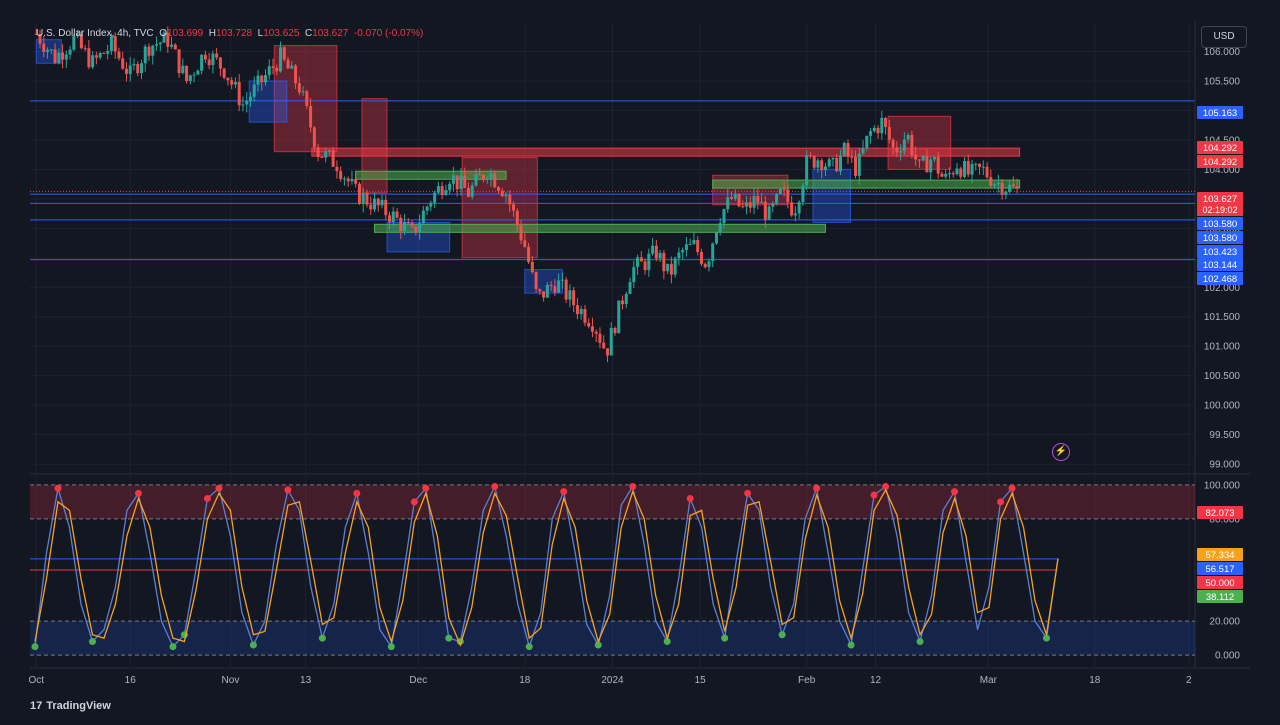 The image size is (1280, 725). Describe the element at coordinates (1224, 37) in the screenshot. I see `currency-button: USD` at that location.